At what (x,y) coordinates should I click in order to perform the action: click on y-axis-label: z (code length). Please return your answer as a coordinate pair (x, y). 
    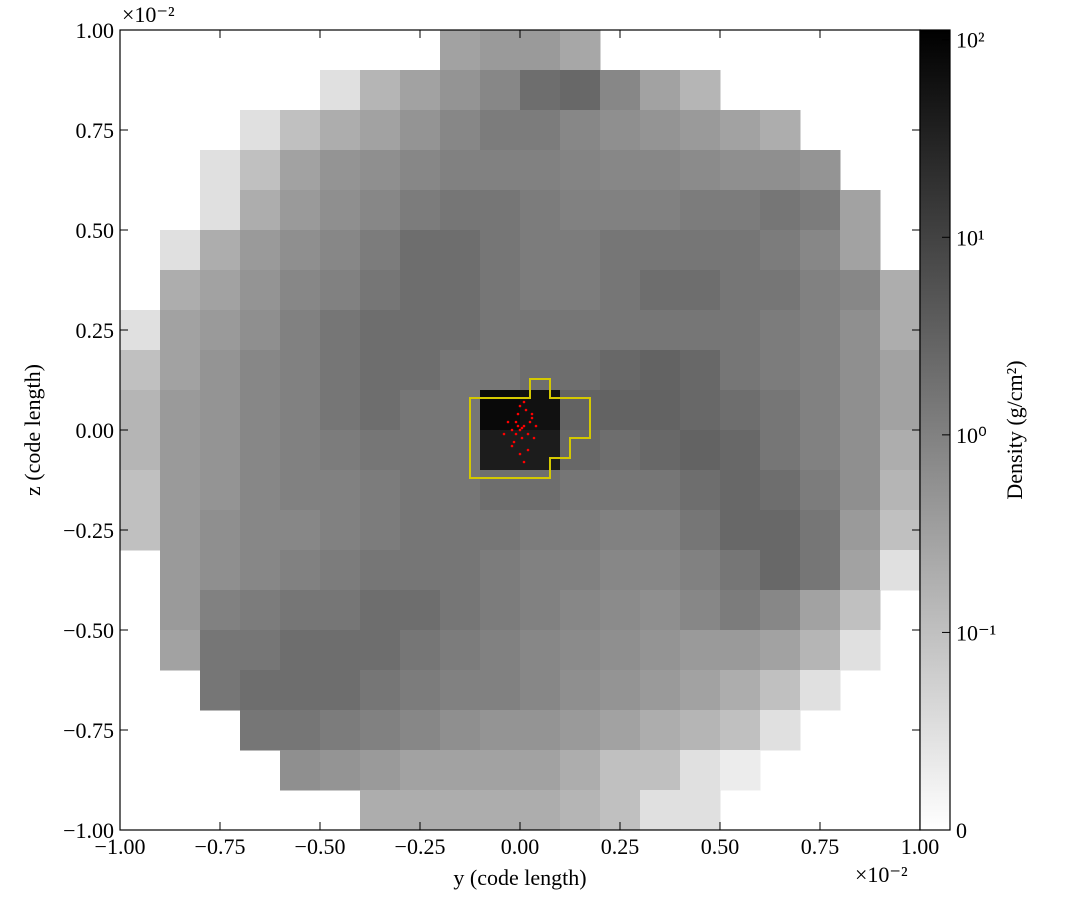
    Looking at the image, I should click on (32, 430).